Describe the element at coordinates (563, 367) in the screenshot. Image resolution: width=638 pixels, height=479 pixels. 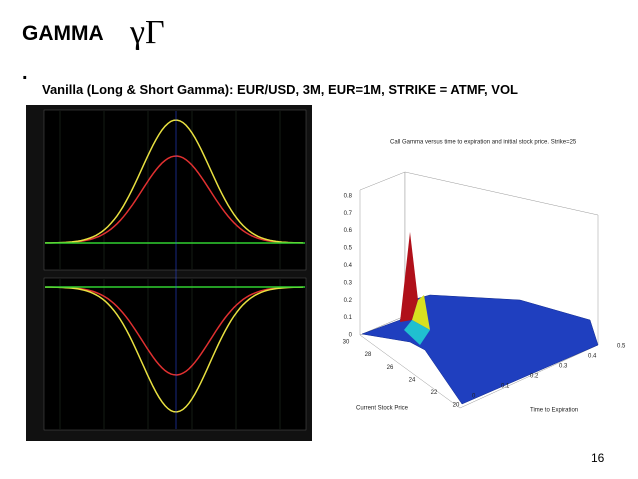
I see `time-tick-label: 0.3` at that location.